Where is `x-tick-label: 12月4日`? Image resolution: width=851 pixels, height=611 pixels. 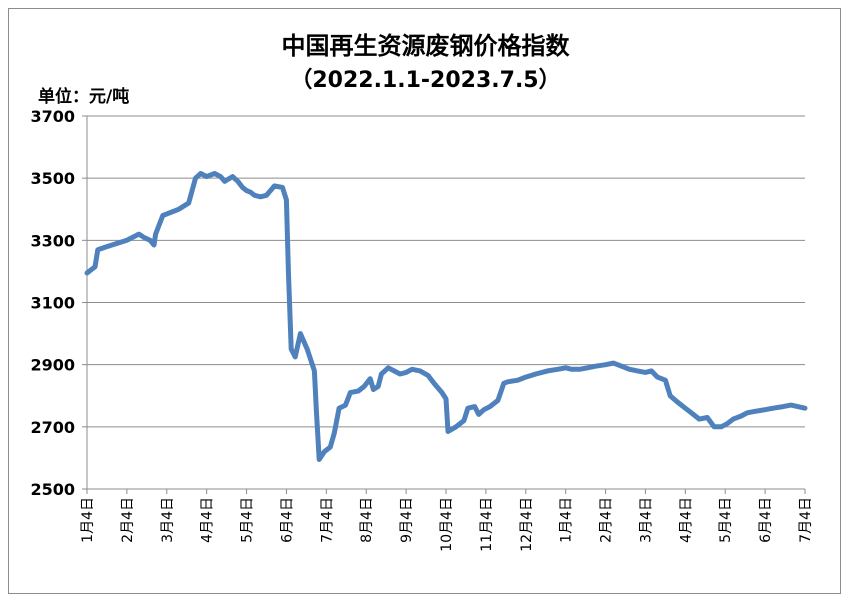 x-tick-label: 12月4日 is located at coordinates (527, 524).